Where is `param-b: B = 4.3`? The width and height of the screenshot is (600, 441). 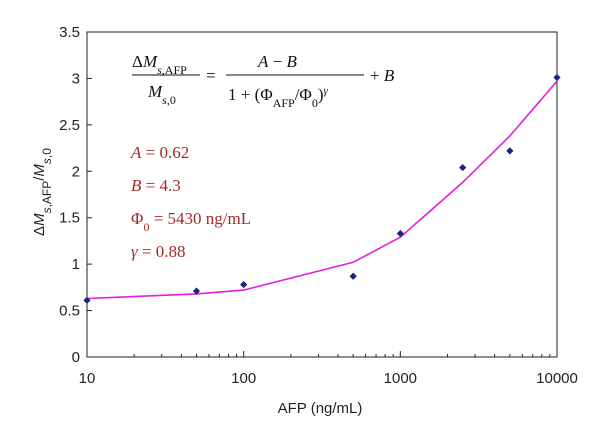 param-b: B = 4.3 is located at coordinates (156, 185).